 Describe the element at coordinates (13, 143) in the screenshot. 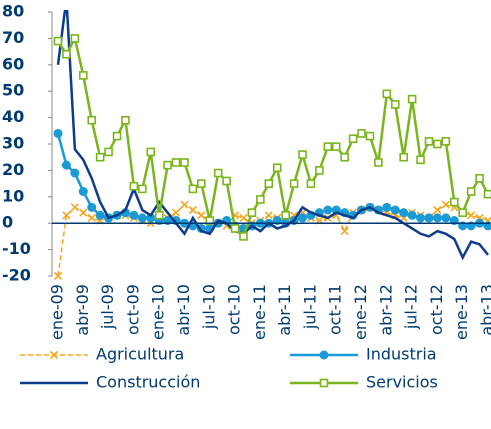

I see `y-tick-label: 30` at that location.